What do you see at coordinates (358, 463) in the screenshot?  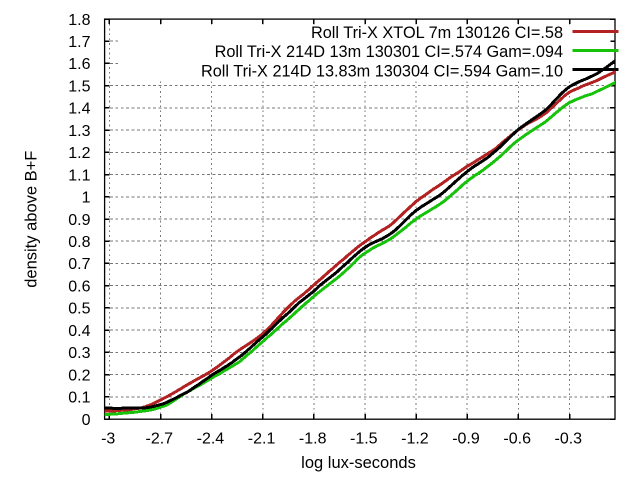 I see `svg-text: log lux-seconds` at bounding box center [358, 463].